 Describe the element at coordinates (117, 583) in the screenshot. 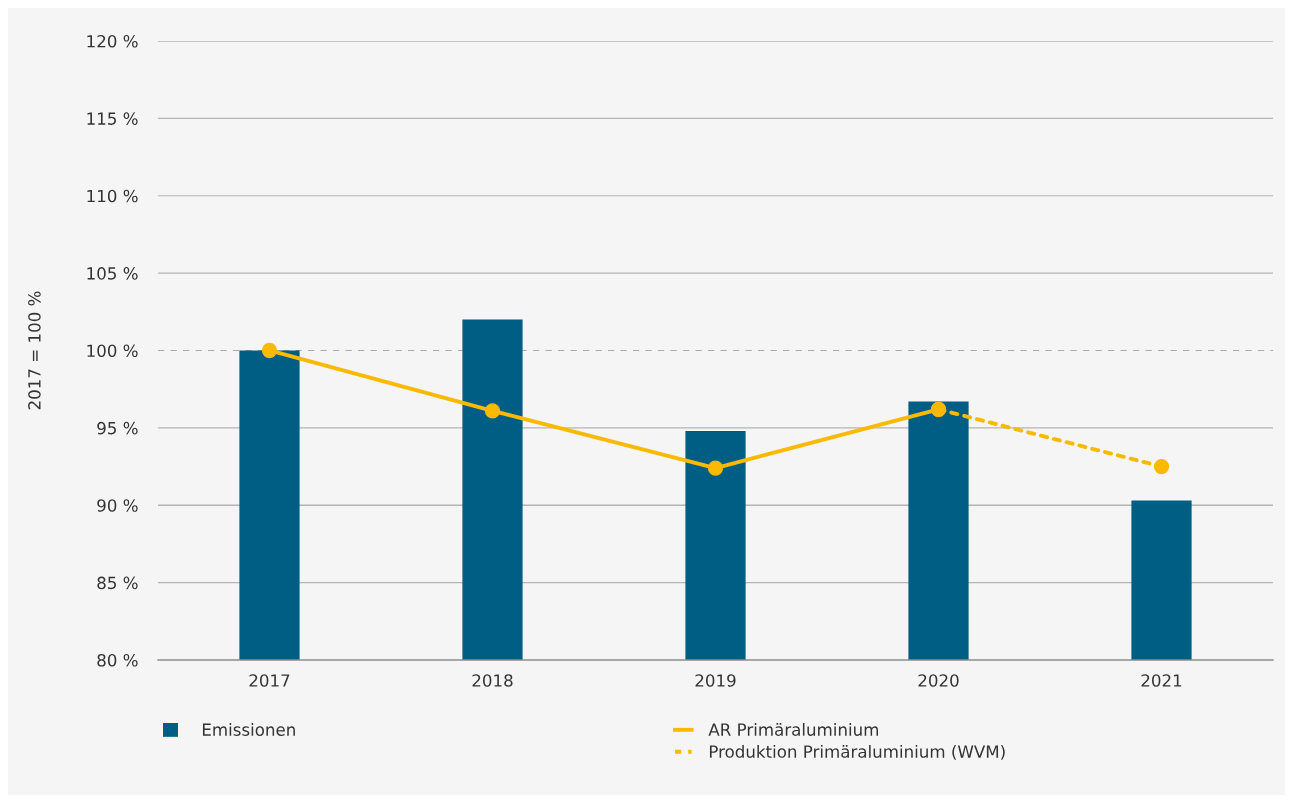

I see `y-tick-label: 85 %` at that location.